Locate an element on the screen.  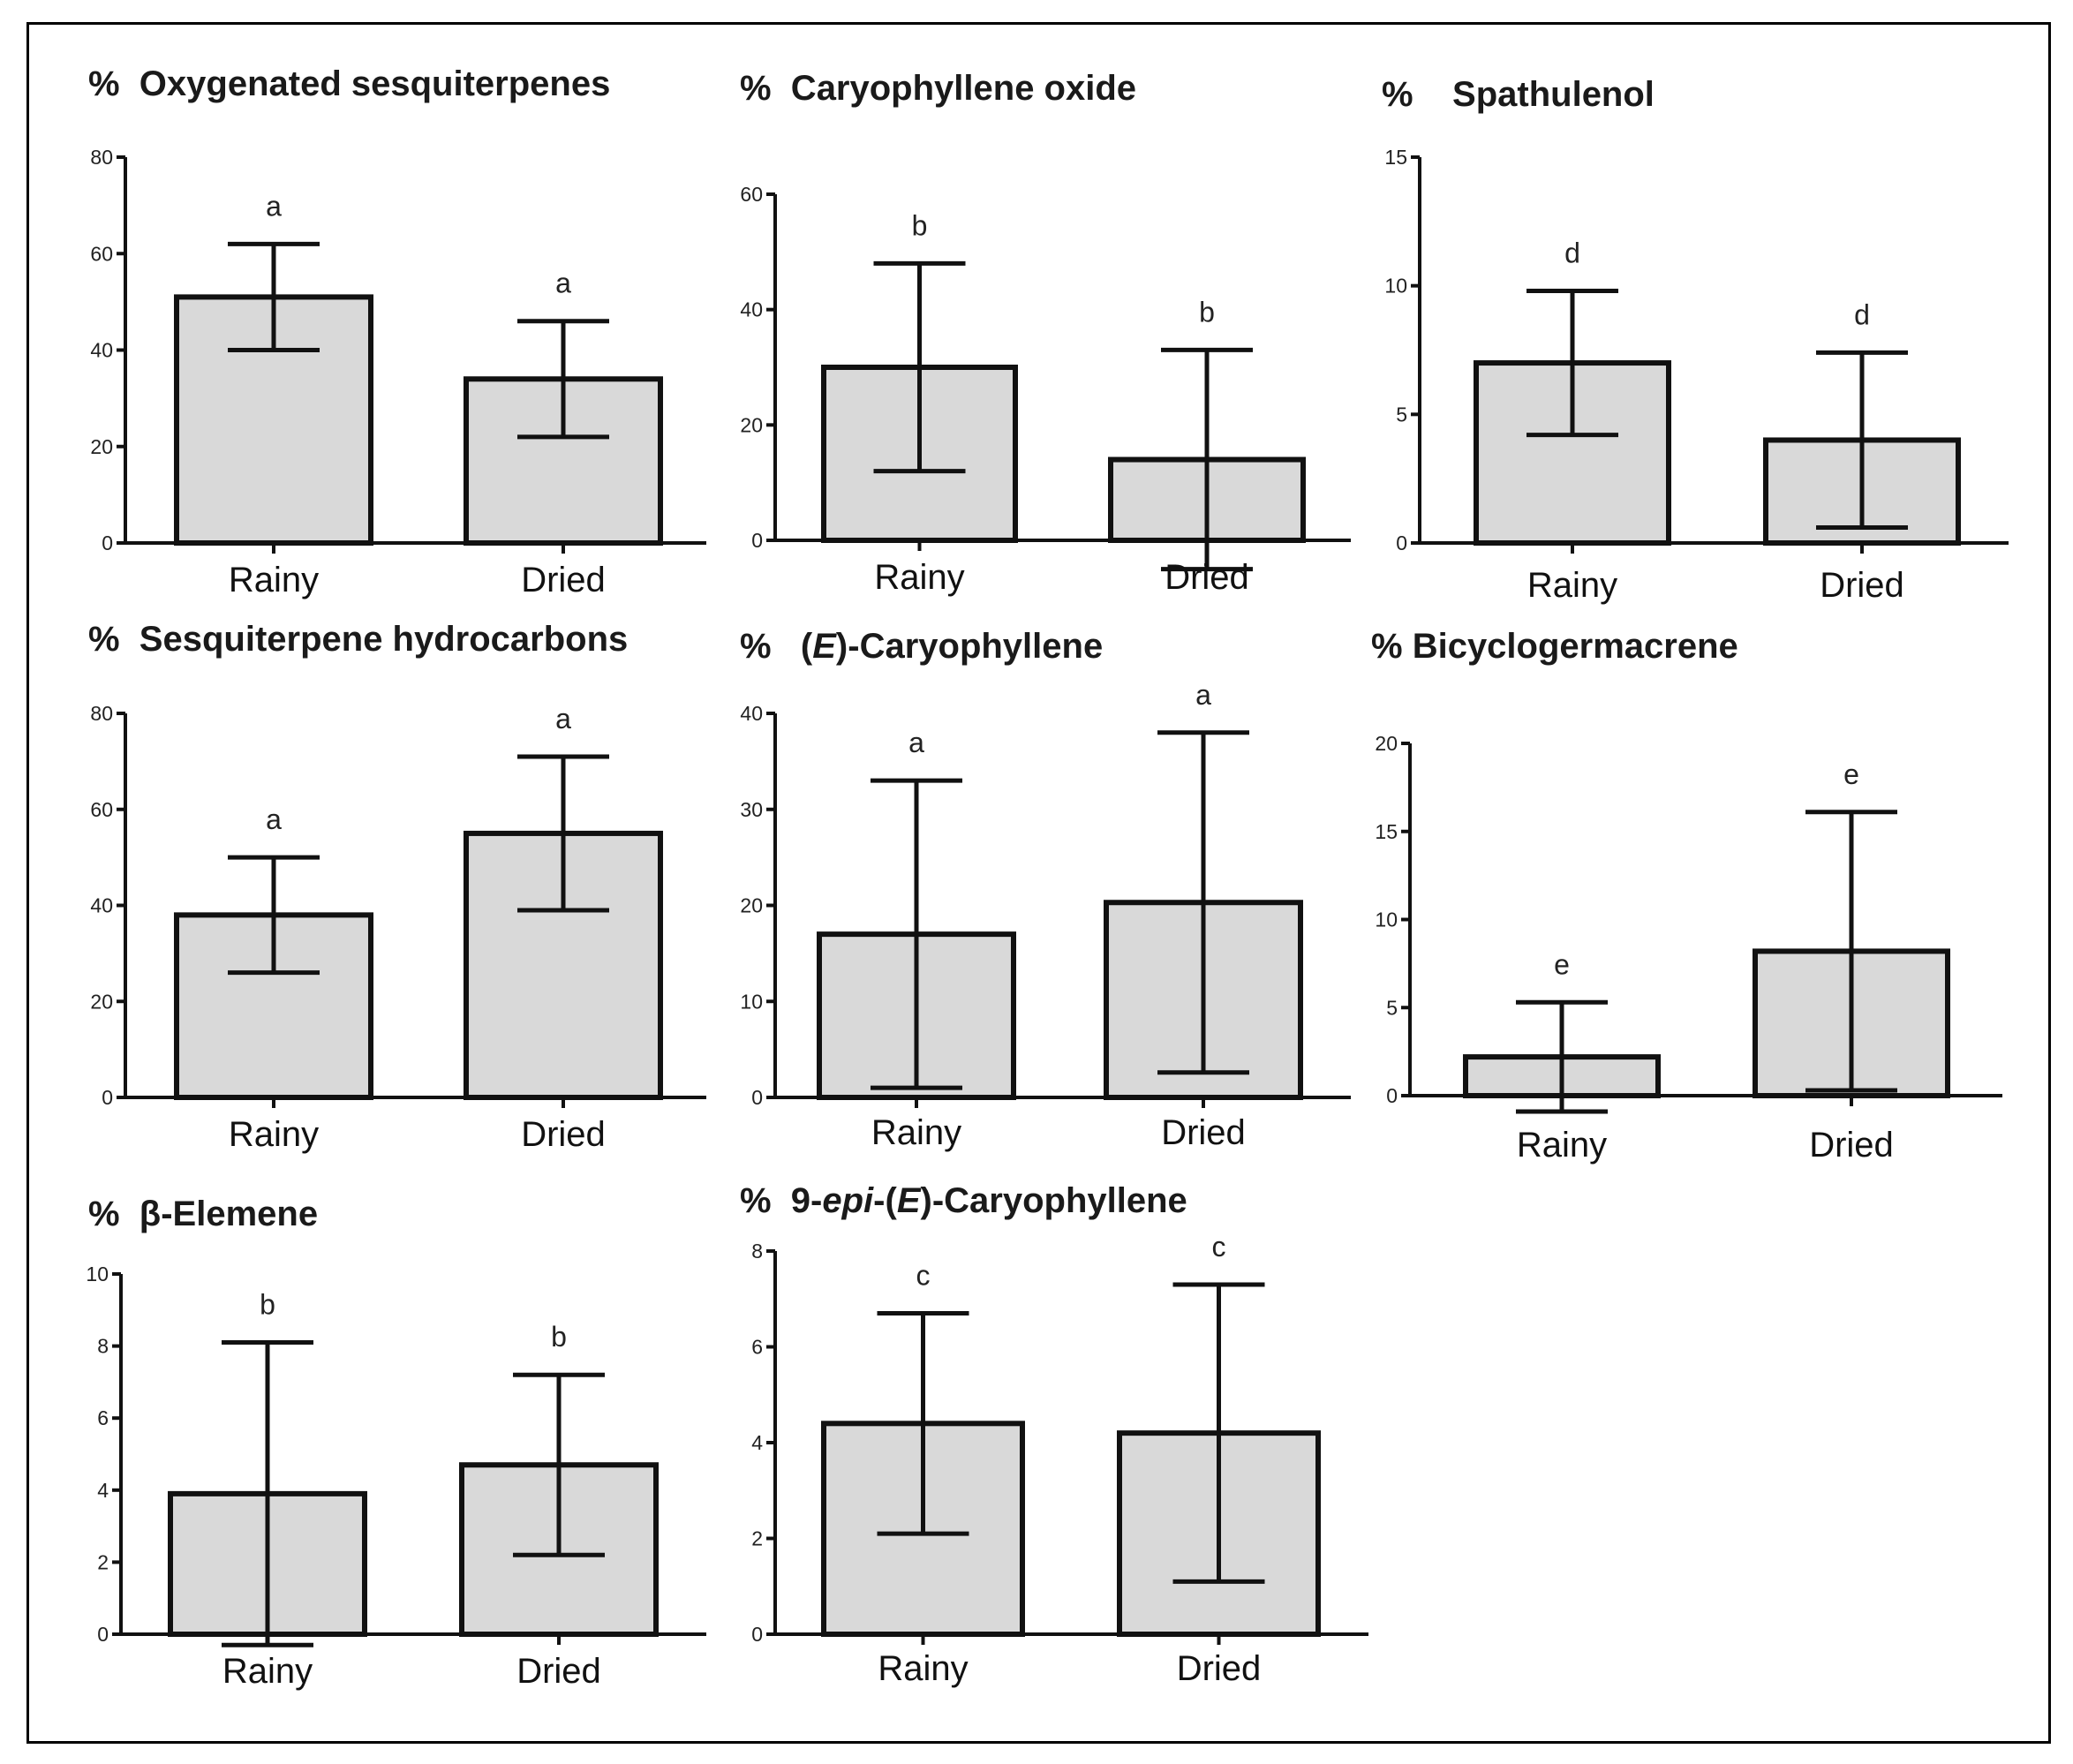
chart-title-part: β-Elemene is located at coordinates (224, 1214).